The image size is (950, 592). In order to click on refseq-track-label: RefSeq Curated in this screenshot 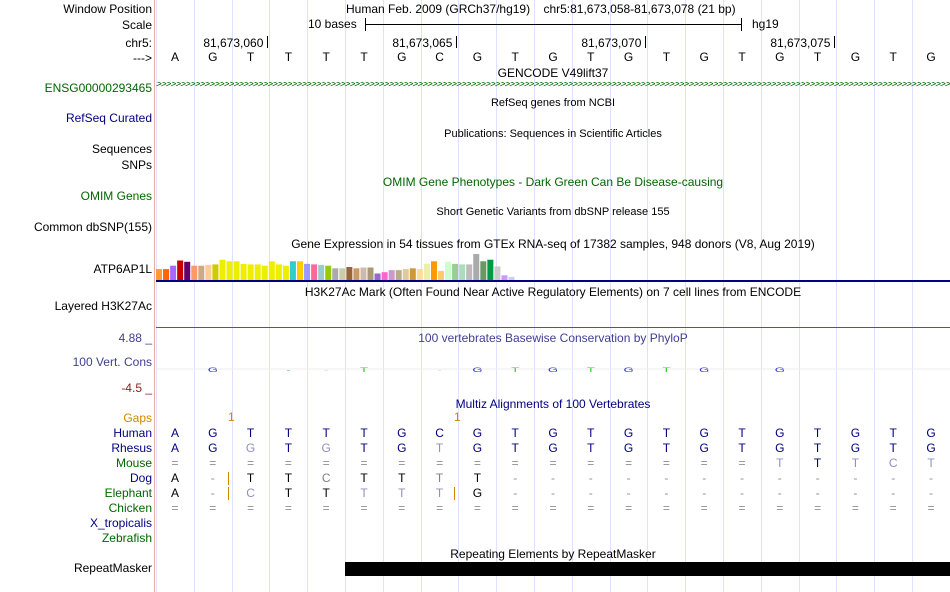, I will do `click(108, 118)`.